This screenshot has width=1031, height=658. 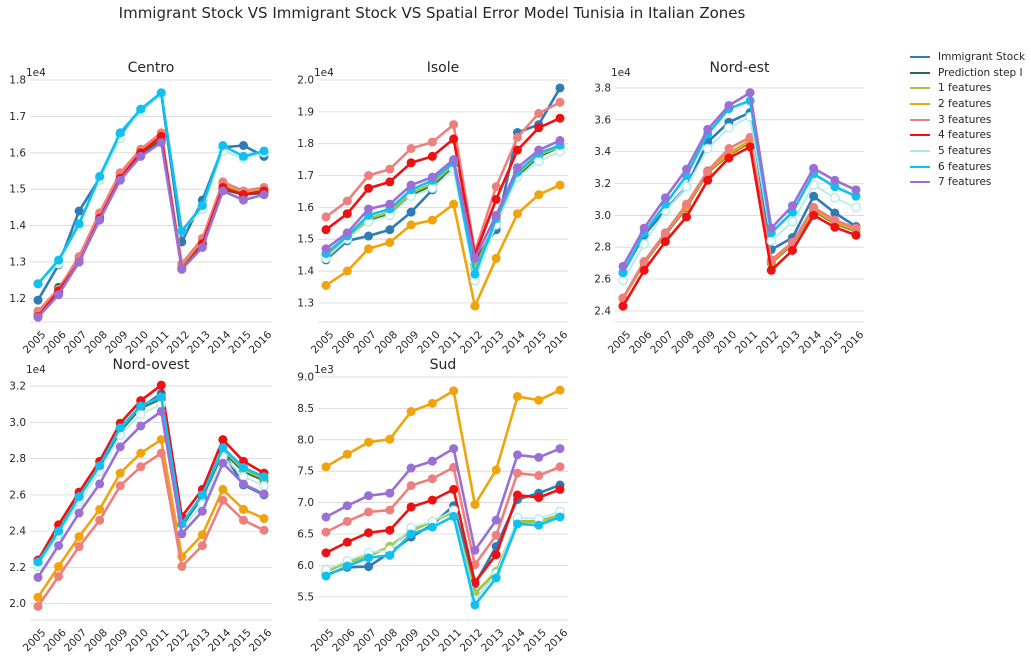 What do you see at coordinates (428, 342) in the screenshot?
I see `x-tick-label: 2010` at bounding box center [428, 342].